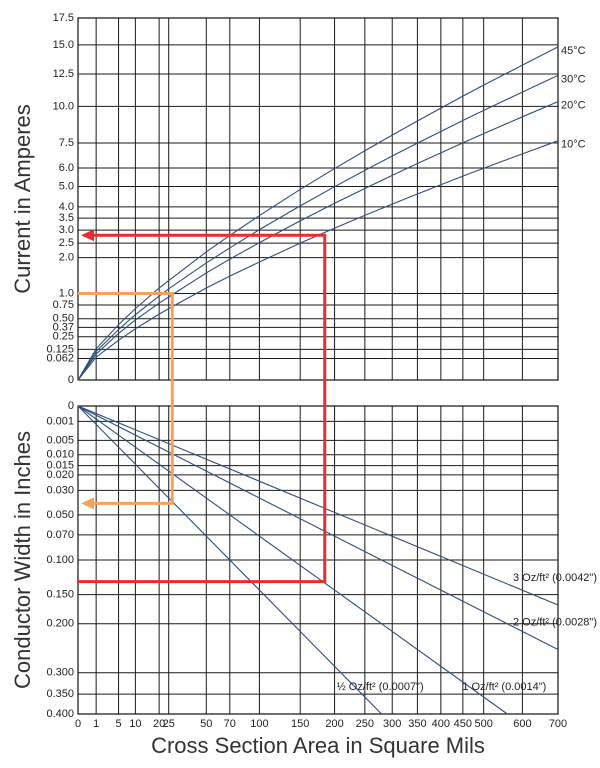  What do you see at coordinates (63, 74) in the screenshot?
I see `y-tick-label: 12.5` at bounding box center [63, 74].